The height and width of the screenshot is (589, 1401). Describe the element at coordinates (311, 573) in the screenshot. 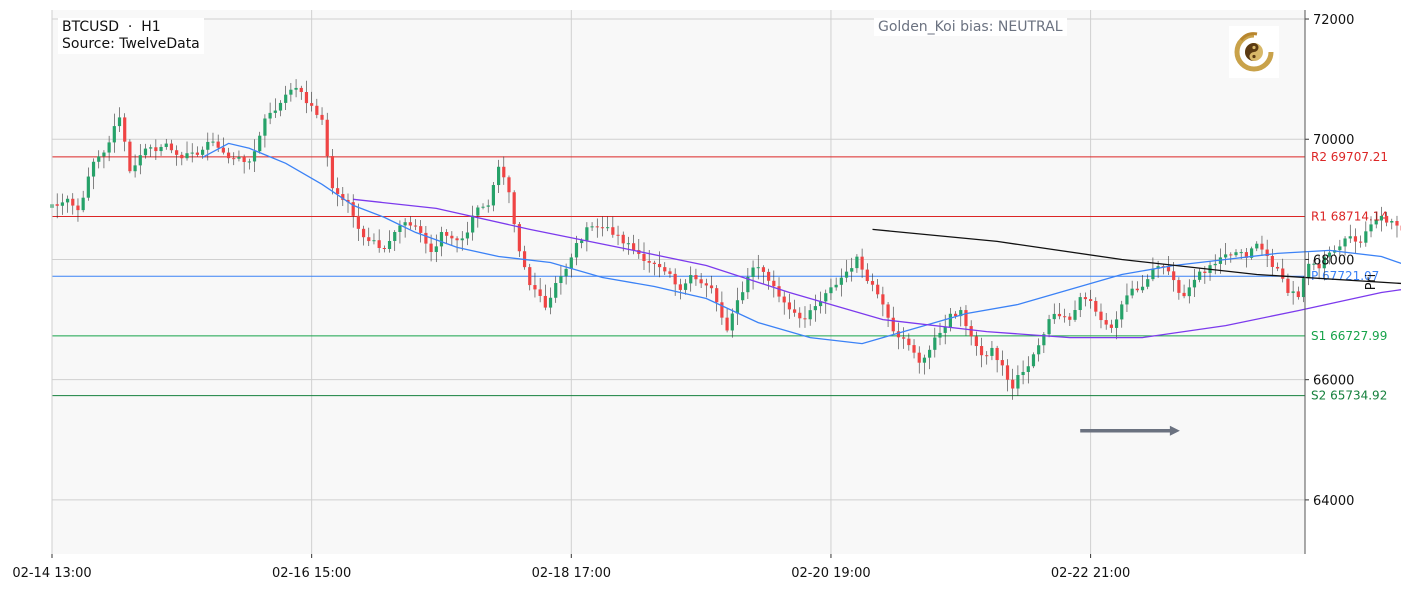

I see `x-tick-label: 02-16 15:00` at that location.